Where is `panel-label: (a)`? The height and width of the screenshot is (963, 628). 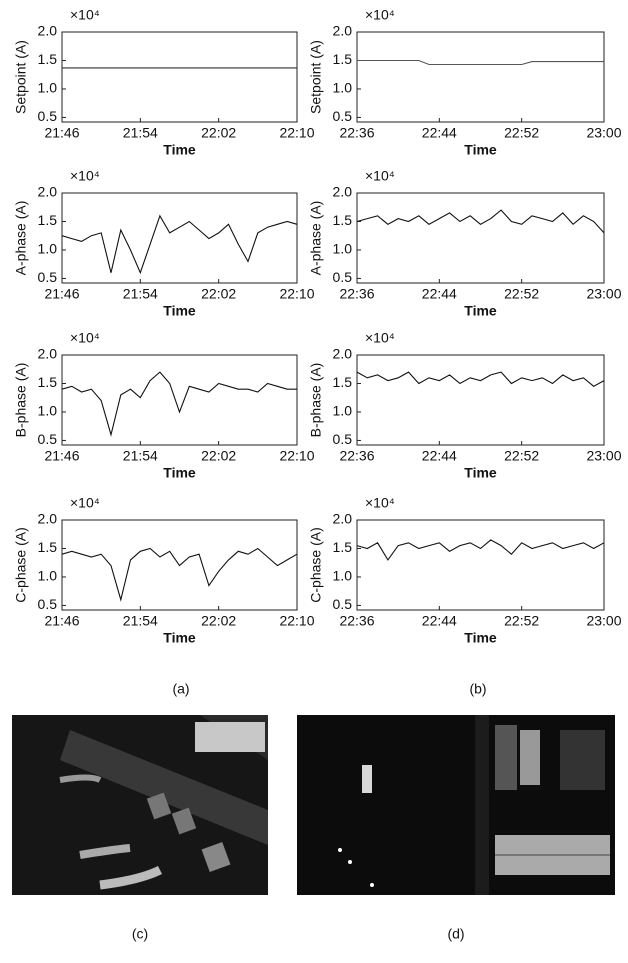 panel-label: (a) is located at coordinates (180, 689).